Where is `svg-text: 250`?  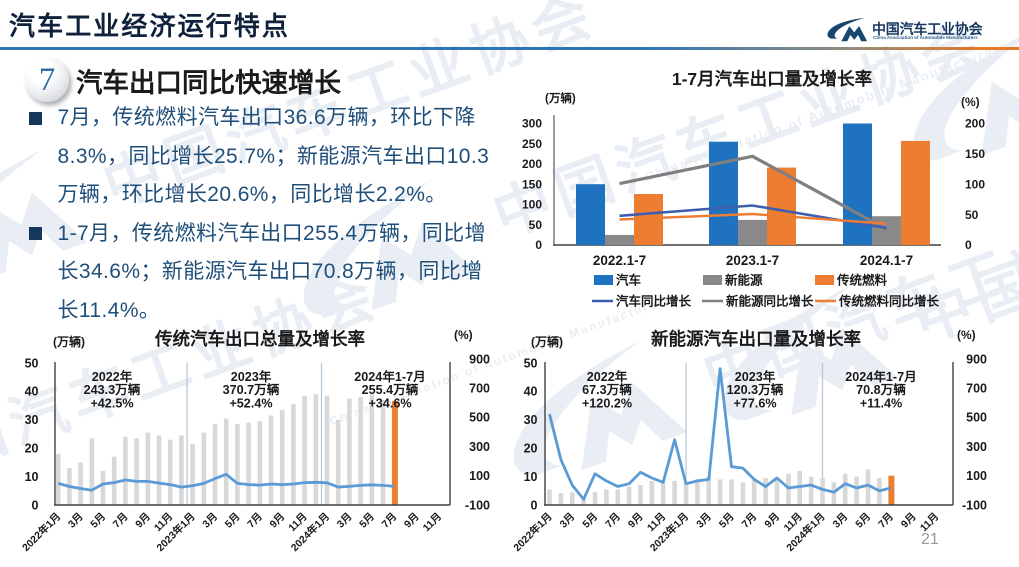
svg-text: 250 is located at coordinates (532, 144).